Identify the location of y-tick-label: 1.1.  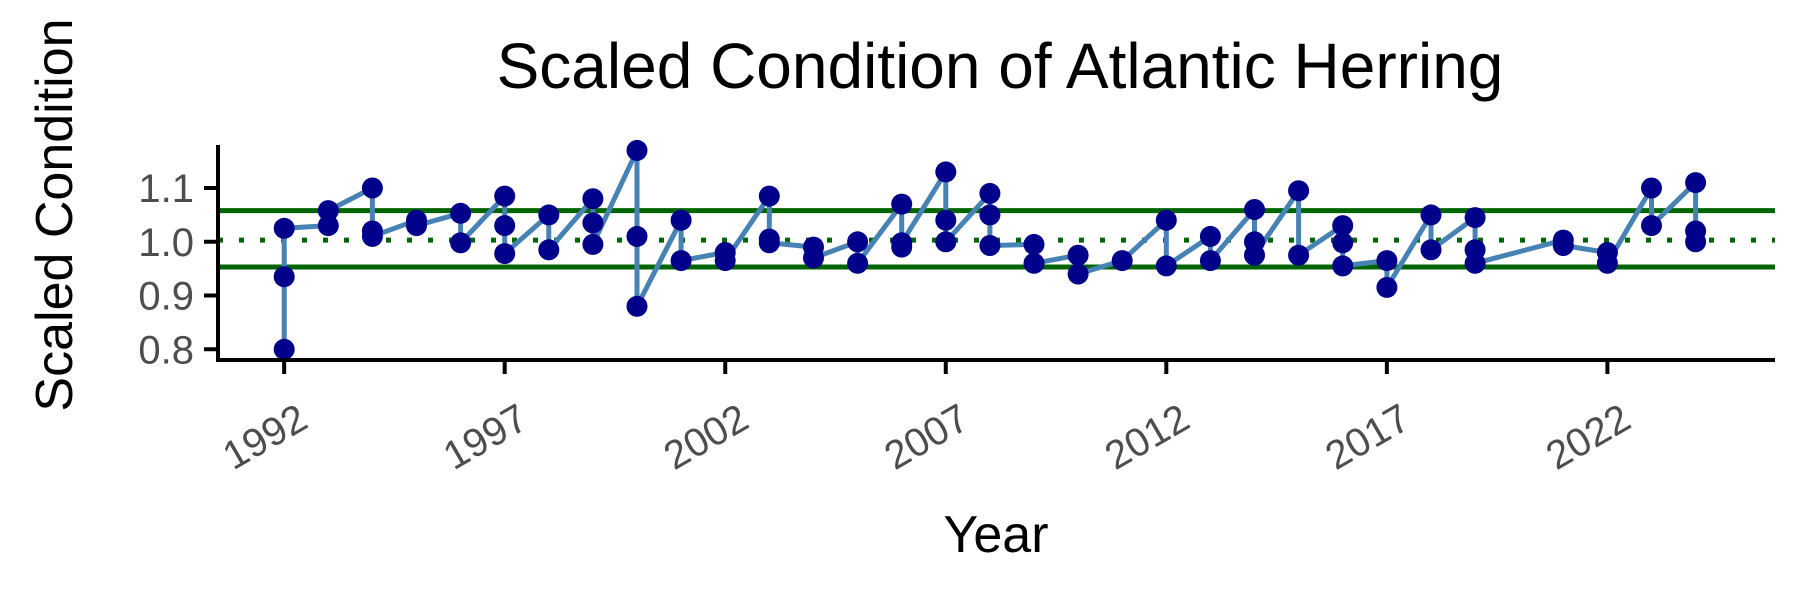
(166, 189).